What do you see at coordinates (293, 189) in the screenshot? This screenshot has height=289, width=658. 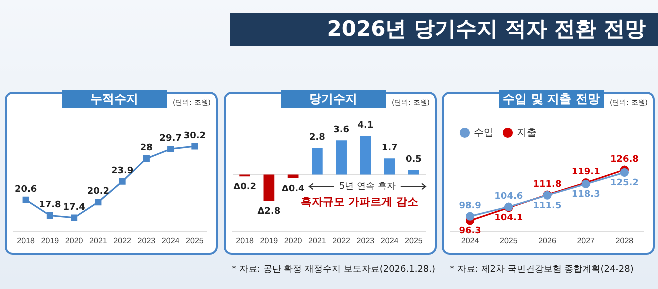 I see `data-label: Δ0.4` at bounding box center [293, 189].